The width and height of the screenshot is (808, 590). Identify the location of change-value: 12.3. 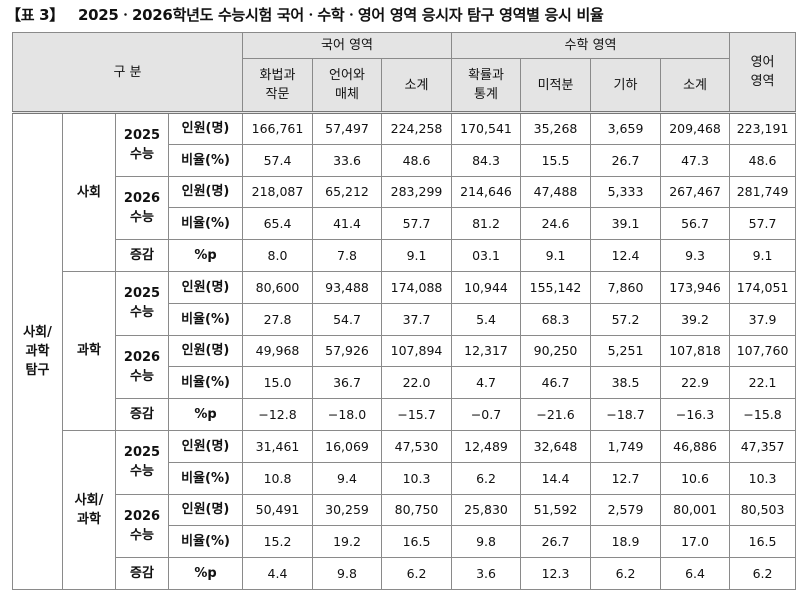
(556, 573).